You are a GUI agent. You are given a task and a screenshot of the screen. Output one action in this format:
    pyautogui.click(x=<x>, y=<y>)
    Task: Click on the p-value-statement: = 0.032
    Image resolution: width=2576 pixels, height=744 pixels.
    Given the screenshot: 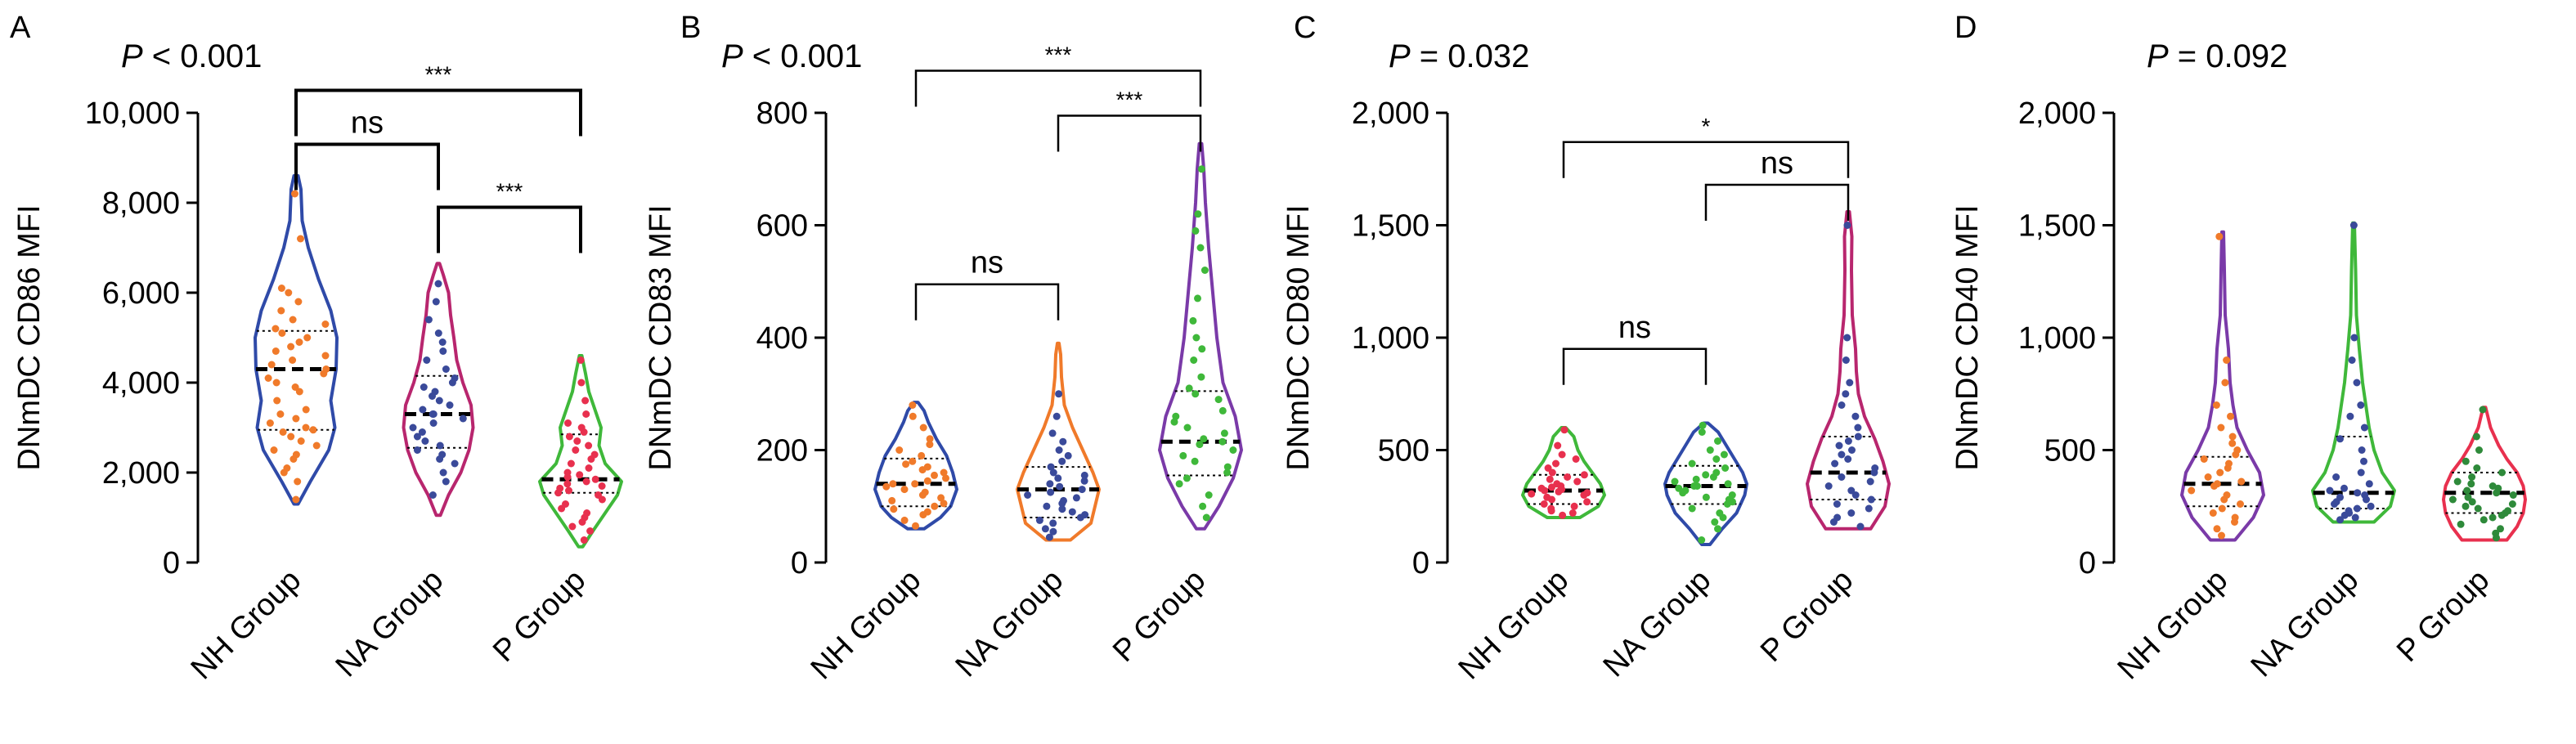 What is the action you would take?
    pyautogui.click(x=1470, y=56)
    